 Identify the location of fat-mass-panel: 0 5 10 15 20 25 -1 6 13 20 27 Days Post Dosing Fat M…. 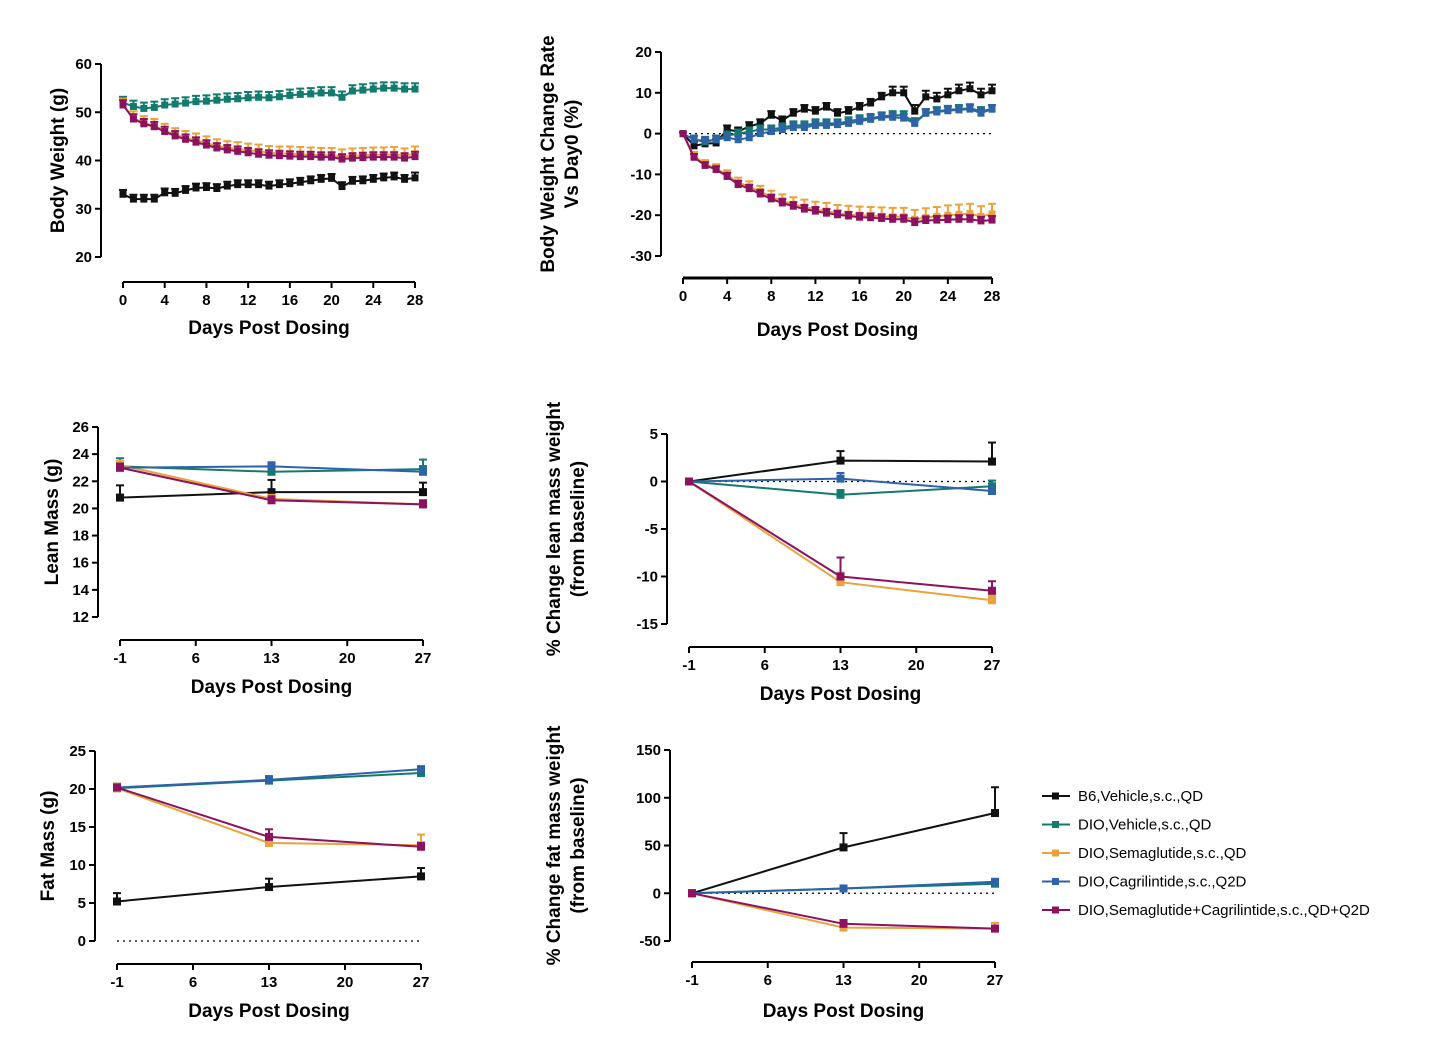
(233, 882).